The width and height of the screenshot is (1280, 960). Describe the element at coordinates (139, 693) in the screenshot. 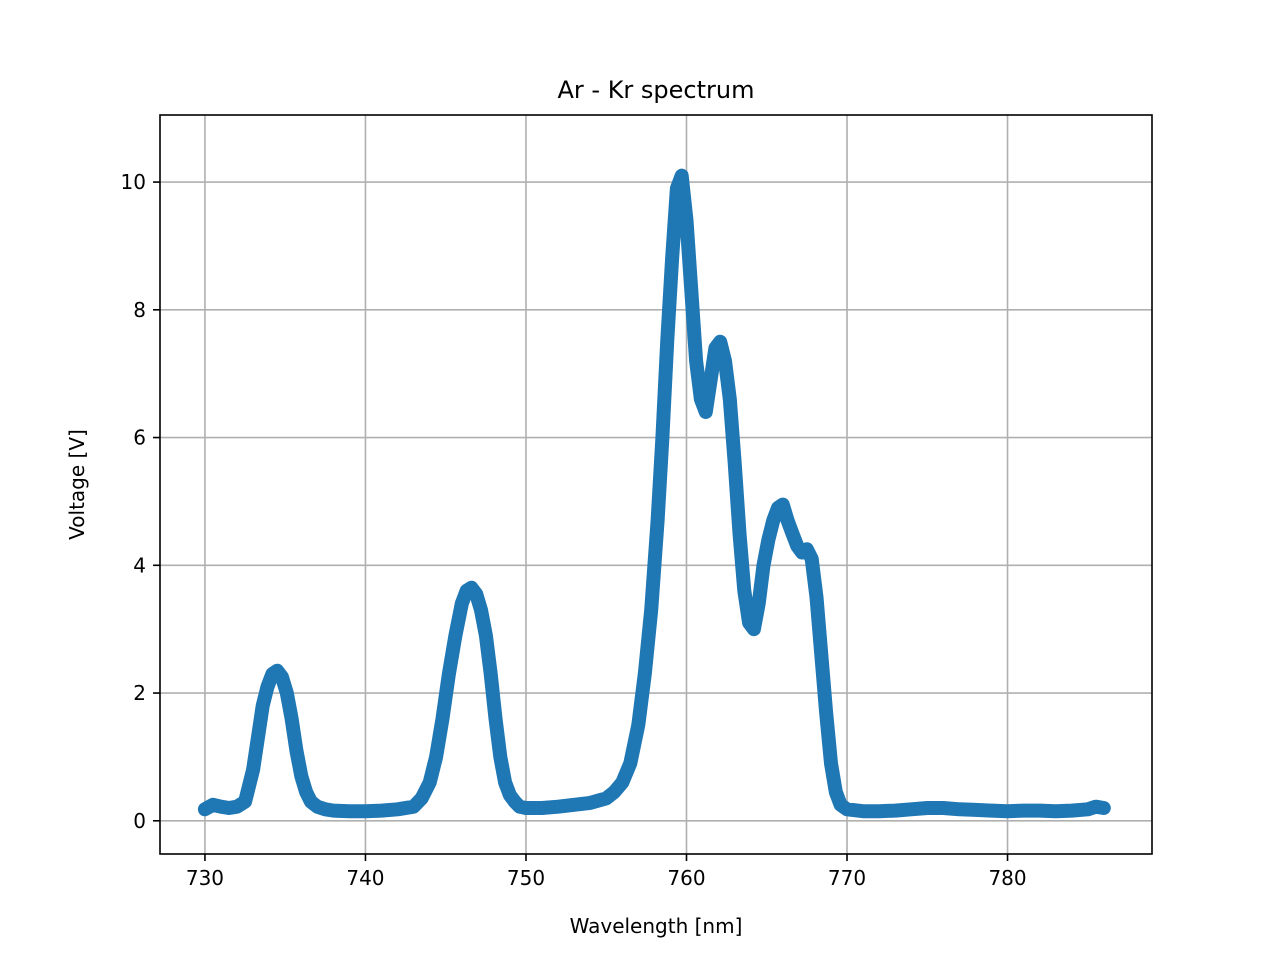

I see `y-tick-label: 2` at that location.